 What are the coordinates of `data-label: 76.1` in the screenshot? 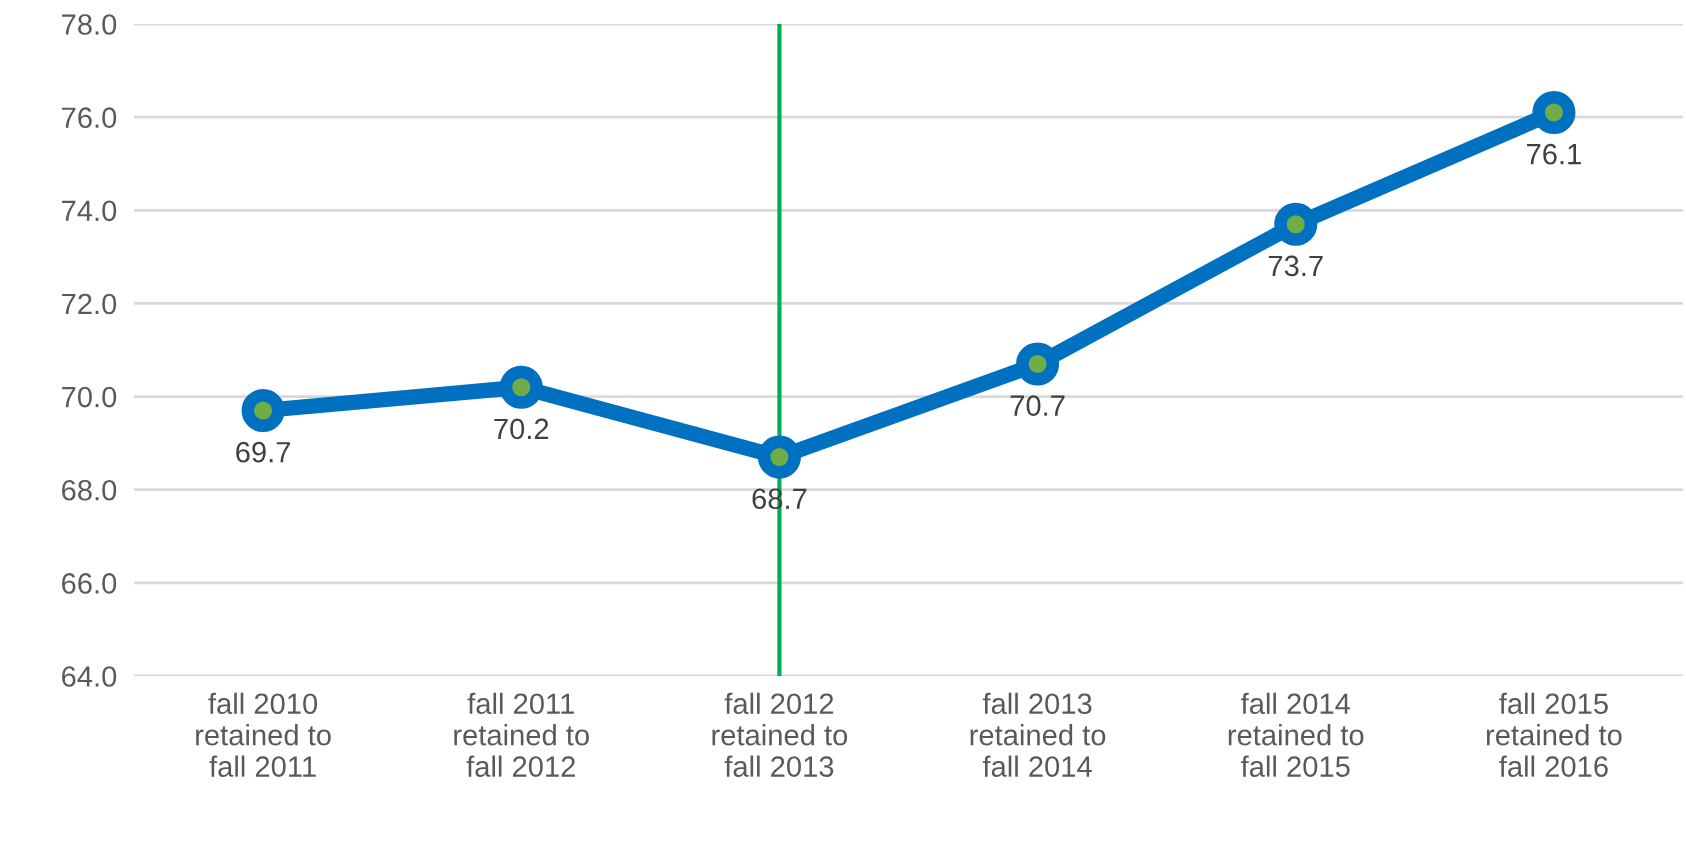 It's located at (1554, 154).